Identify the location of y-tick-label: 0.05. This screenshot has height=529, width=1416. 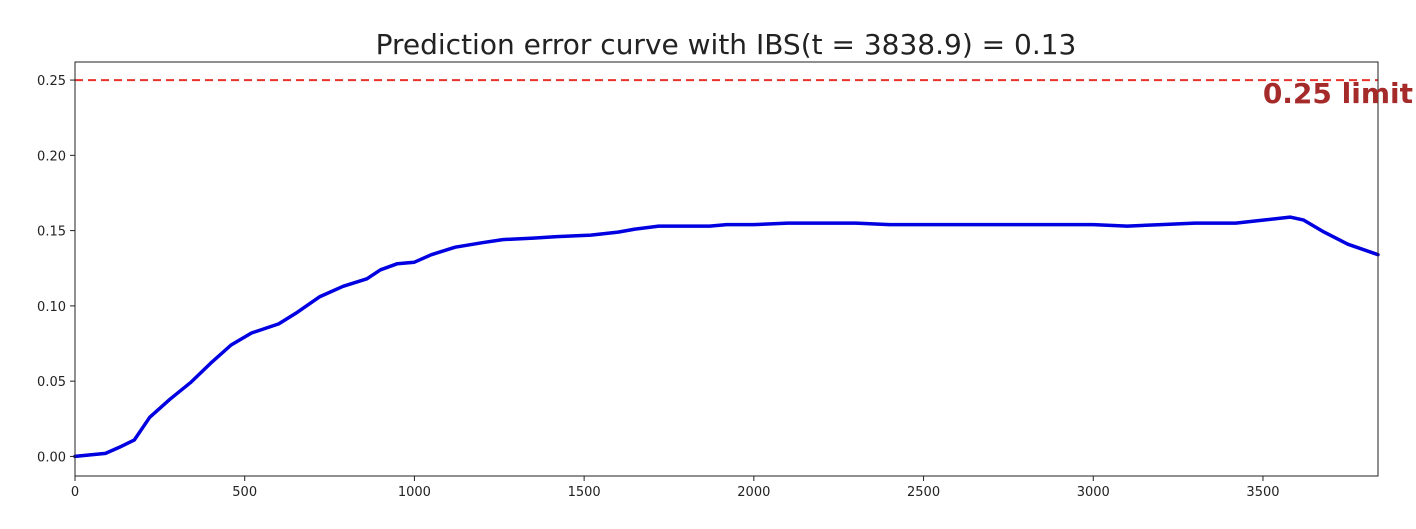
(51, 382).